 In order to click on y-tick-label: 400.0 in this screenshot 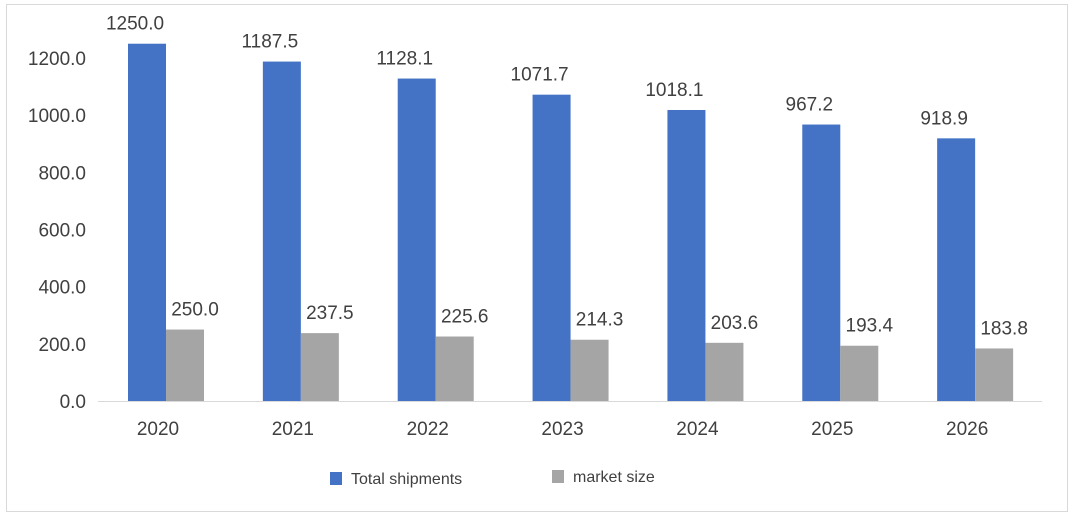, I will do `click(62, 288)`.